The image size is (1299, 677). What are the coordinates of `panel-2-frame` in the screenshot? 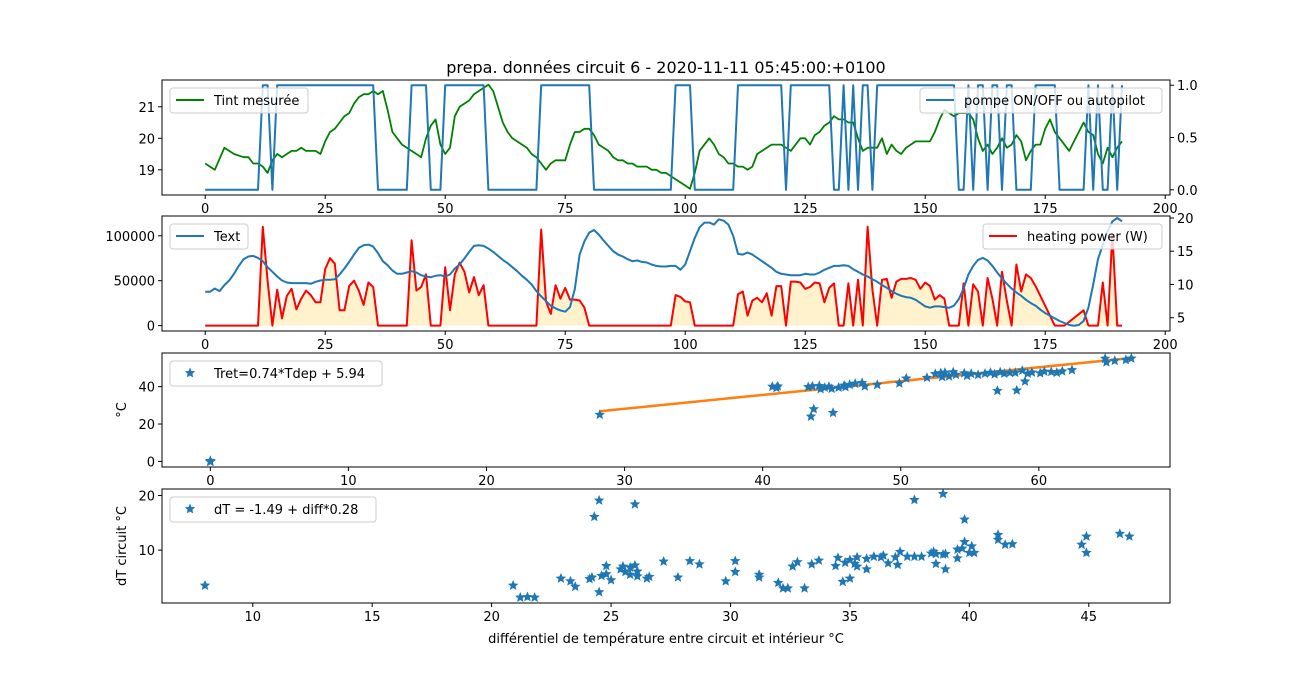 It's located at (666, 273).